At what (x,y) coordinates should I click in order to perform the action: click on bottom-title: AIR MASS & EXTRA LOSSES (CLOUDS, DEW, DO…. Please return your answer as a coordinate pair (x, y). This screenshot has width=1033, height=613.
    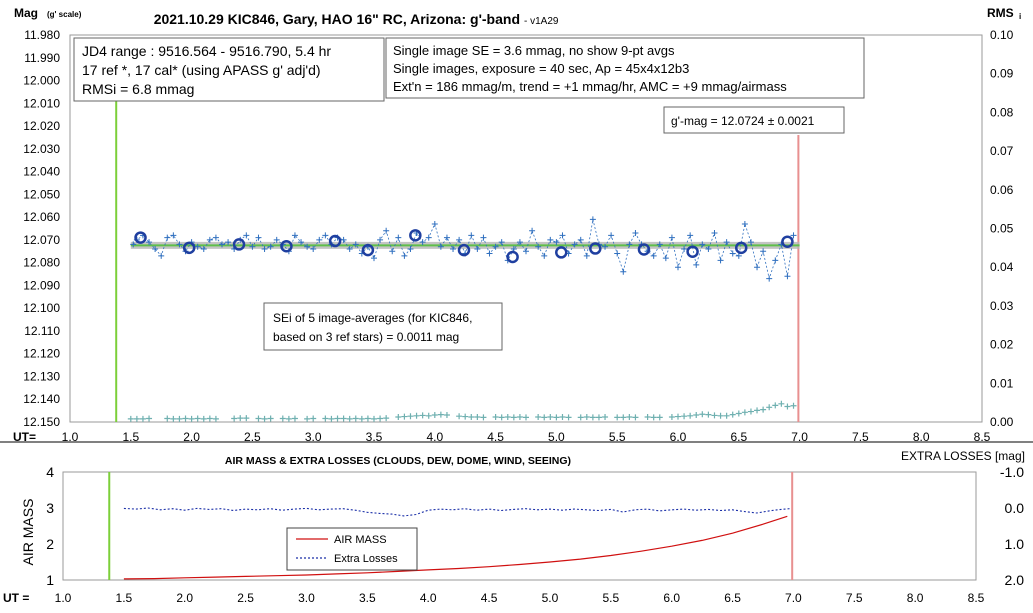
    Looking at the image, I should click on (398, 461).